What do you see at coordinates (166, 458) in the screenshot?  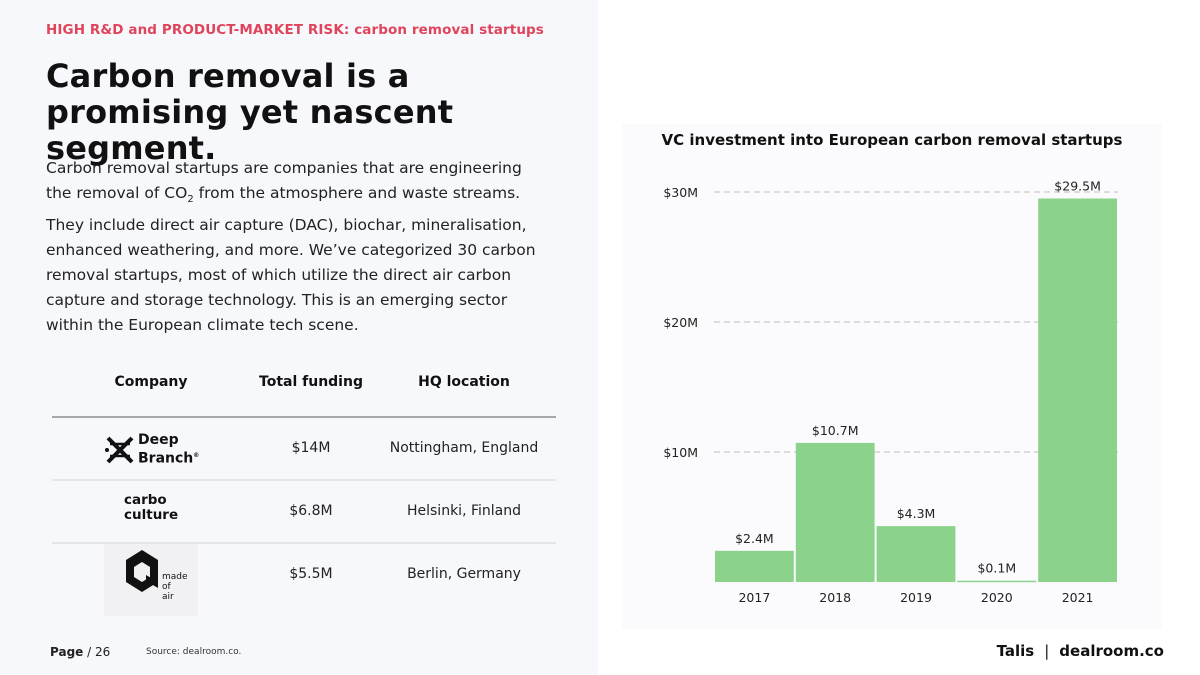 I see `logo-line-branch: Branch` at bounding box center [166, 458].